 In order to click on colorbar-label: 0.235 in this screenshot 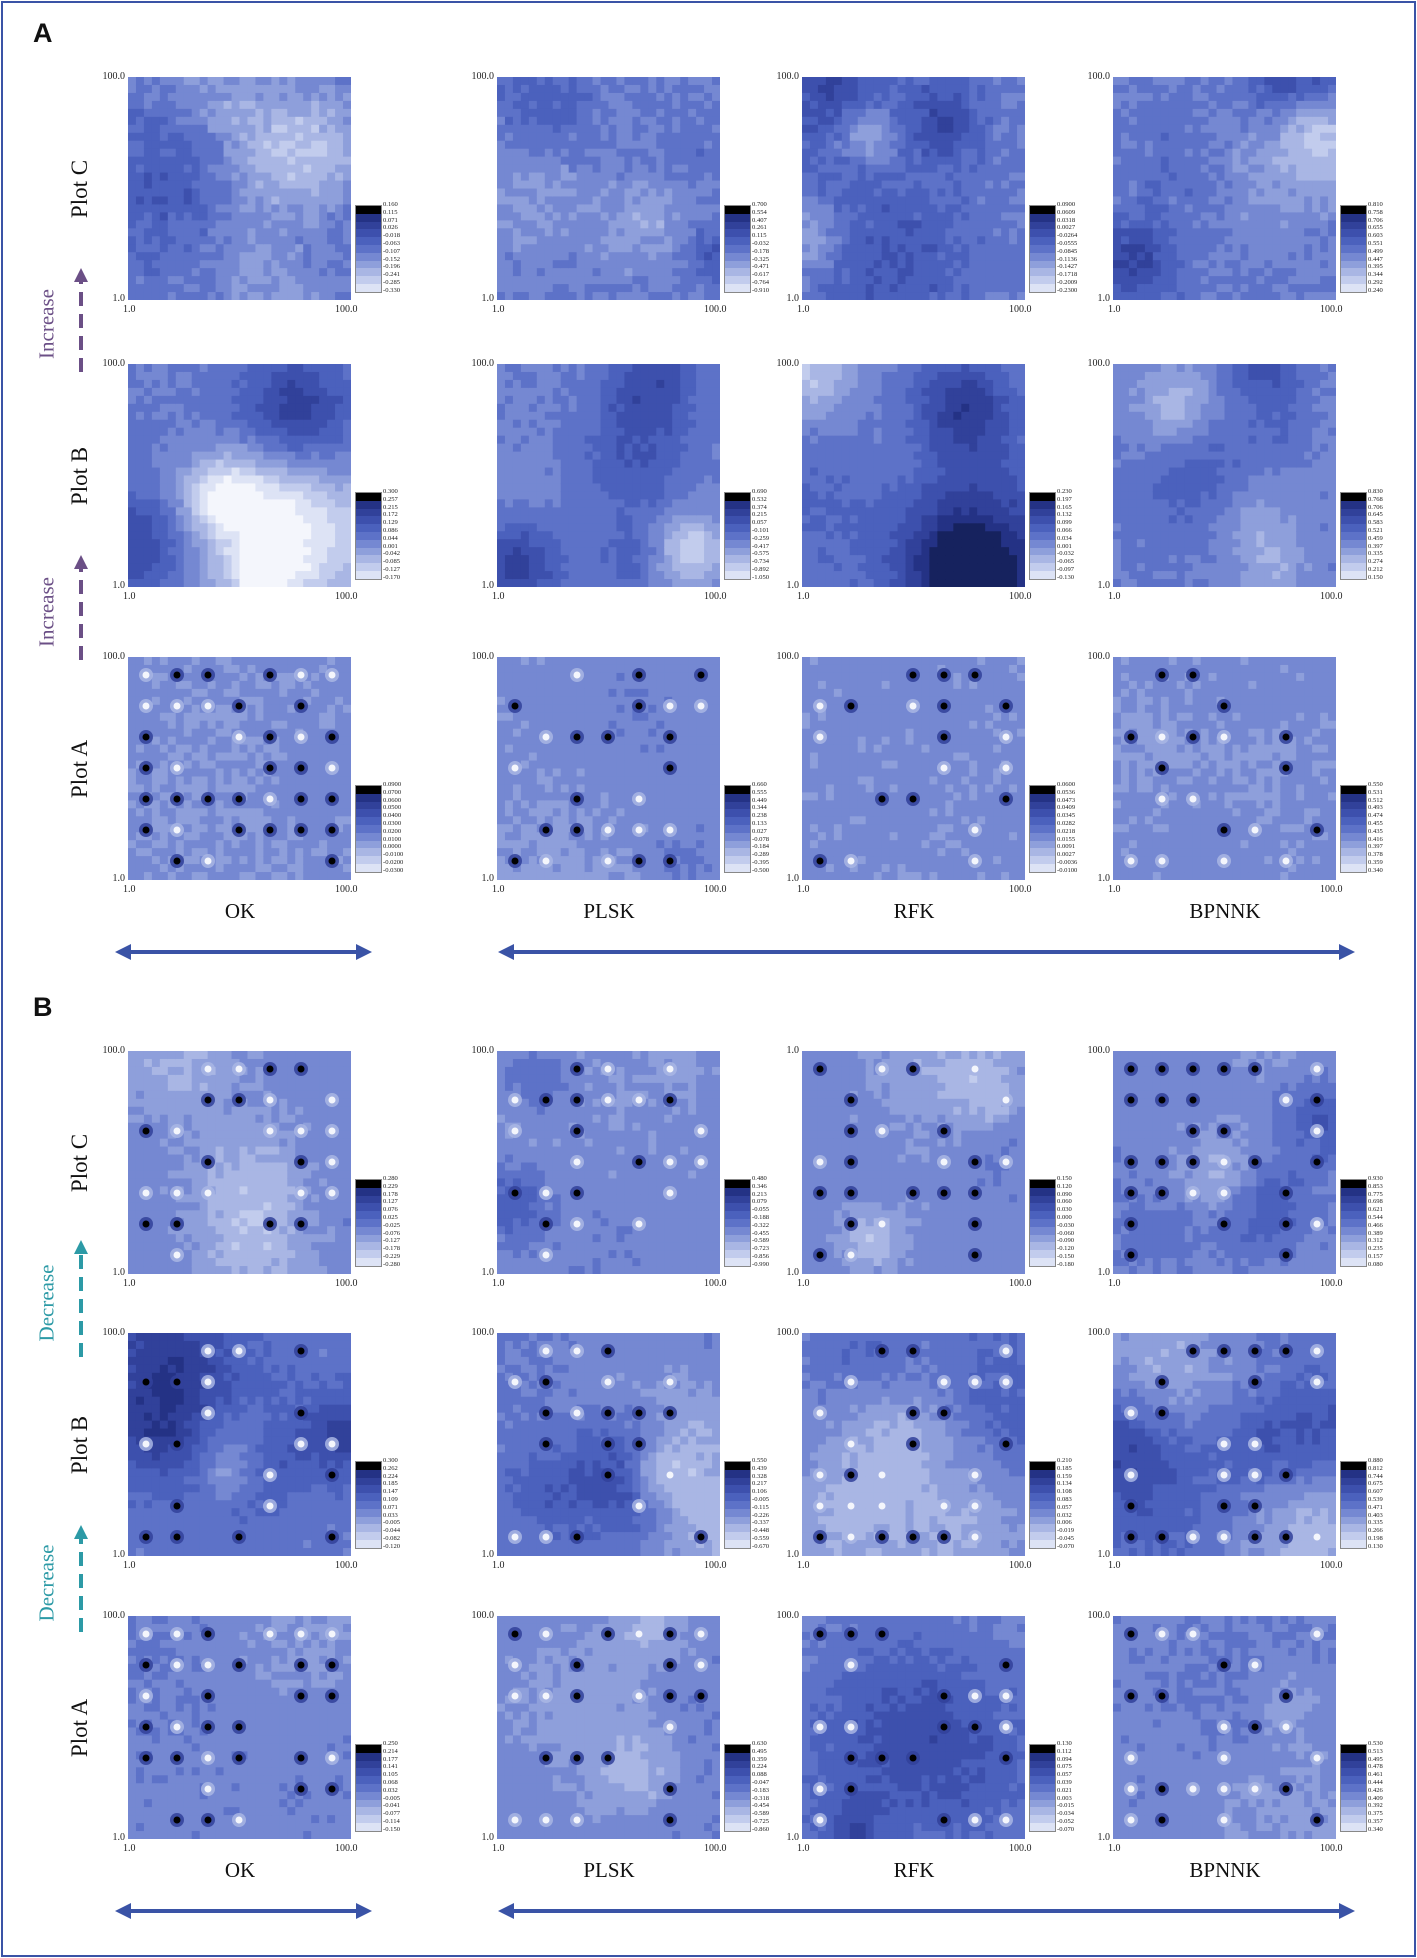, I will do `click(1375, 1249)`.